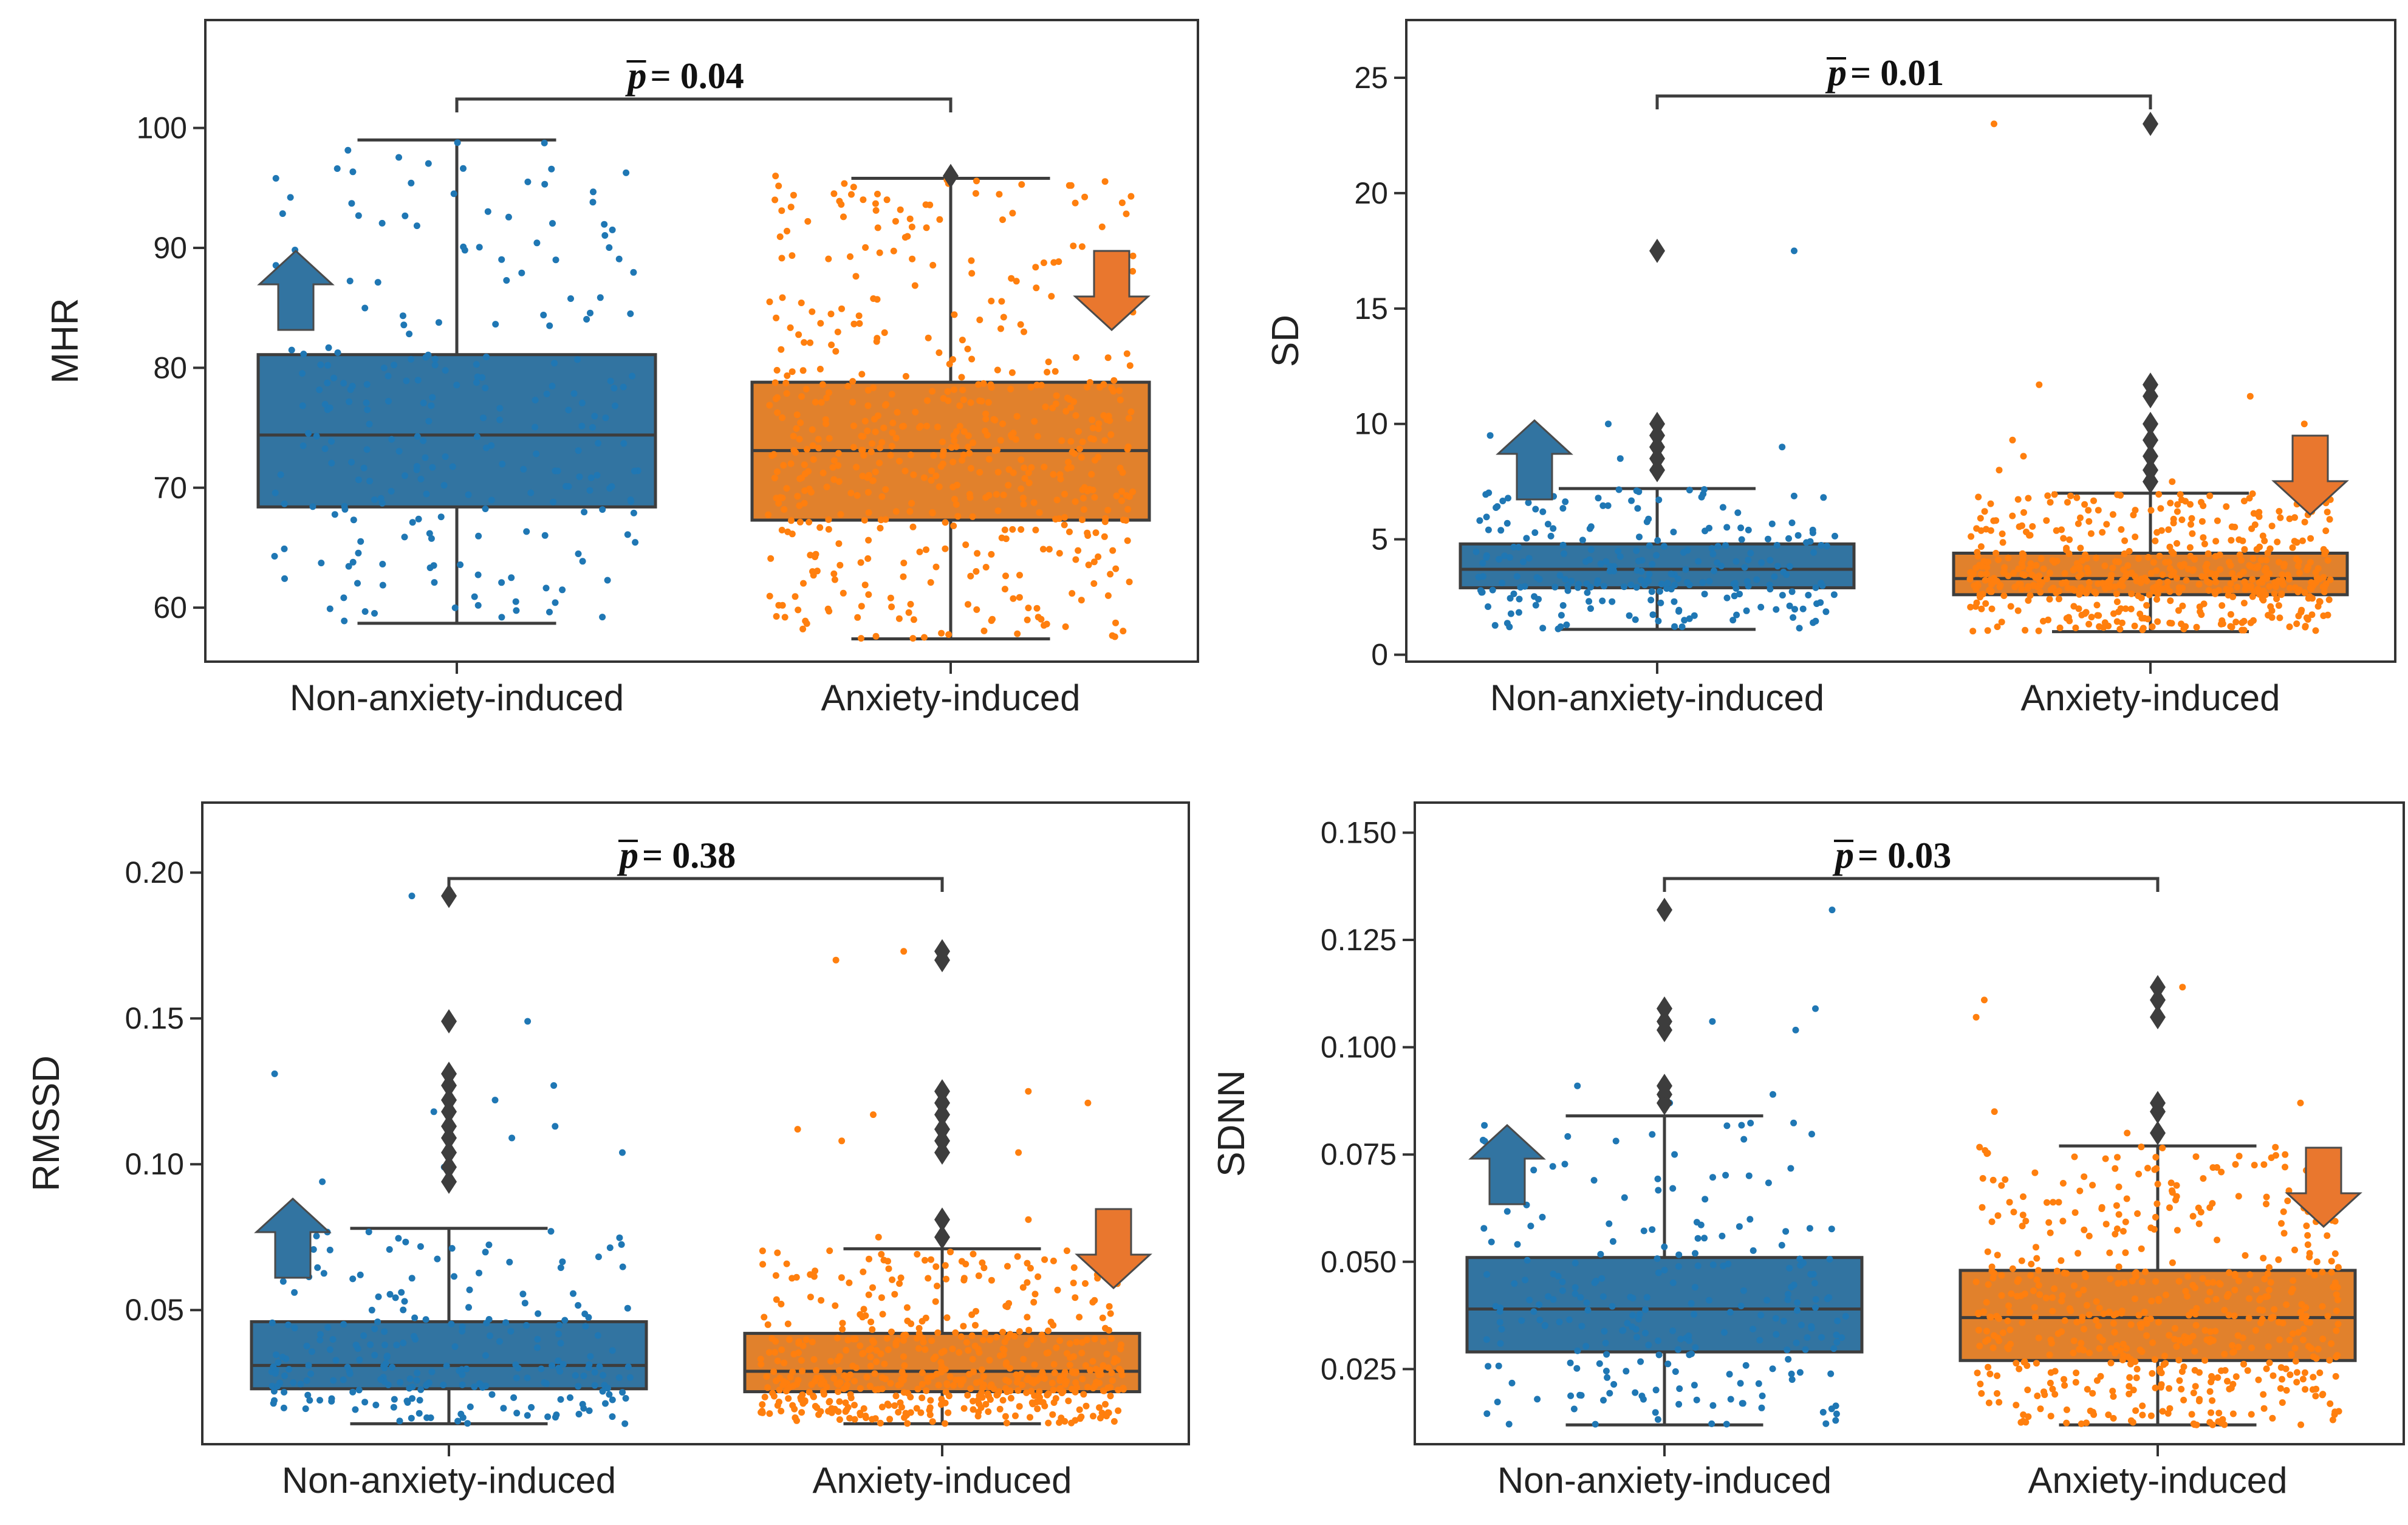 The height and width of the screenshot is (1525, 2408). Describe the element at coordinates (2157, 1315) in the screenshot. I see `box-iqr` at that location.